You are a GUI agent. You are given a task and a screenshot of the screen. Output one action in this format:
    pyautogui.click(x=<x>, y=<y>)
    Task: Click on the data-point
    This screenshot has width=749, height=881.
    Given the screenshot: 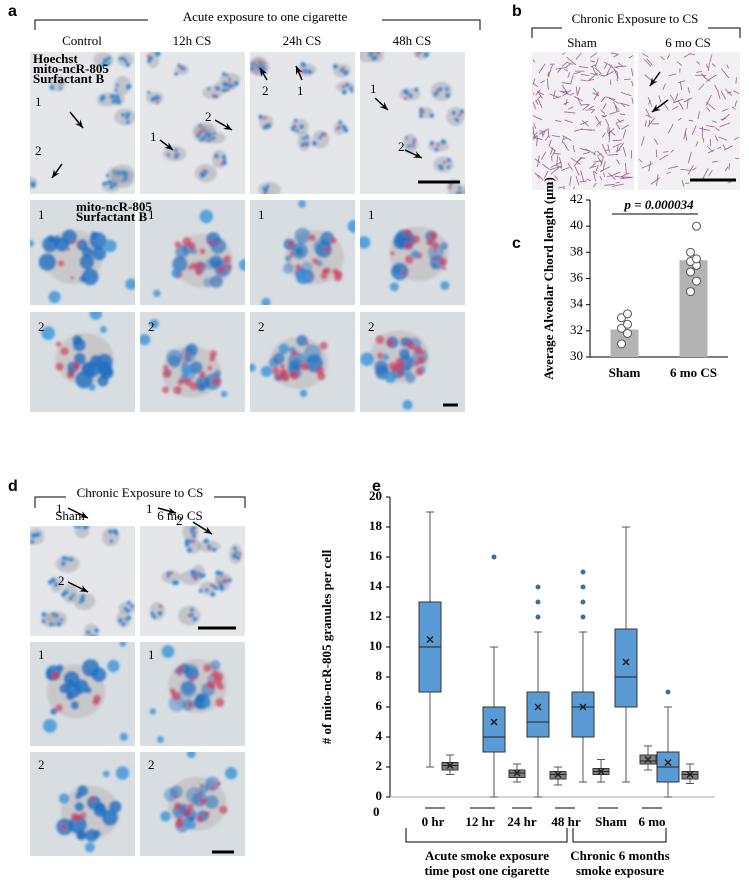 What is the action you would take?
    pyautogui.click(x=690, y=272)
    